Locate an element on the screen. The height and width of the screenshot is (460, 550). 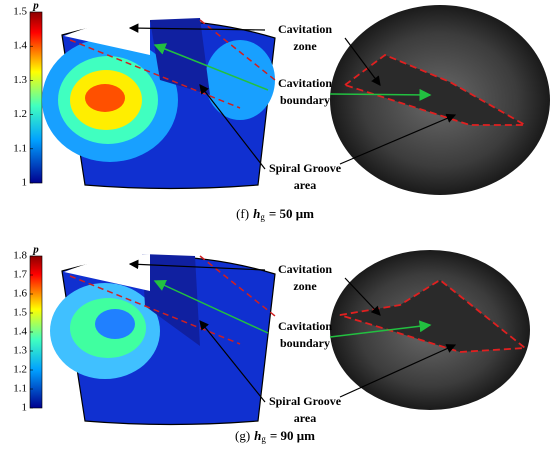
colorbar-tick-label: 1.7 is located at coordinates (20, 275).